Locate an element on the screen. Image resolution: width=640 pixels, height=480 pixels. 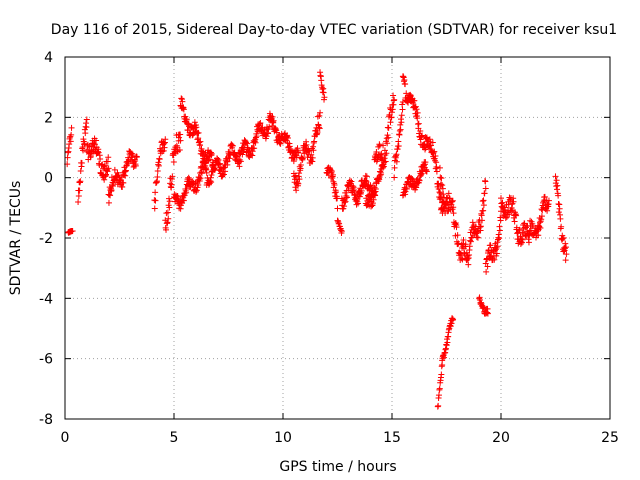
x-tick-label: 0 is located at coordinates (65, 438).